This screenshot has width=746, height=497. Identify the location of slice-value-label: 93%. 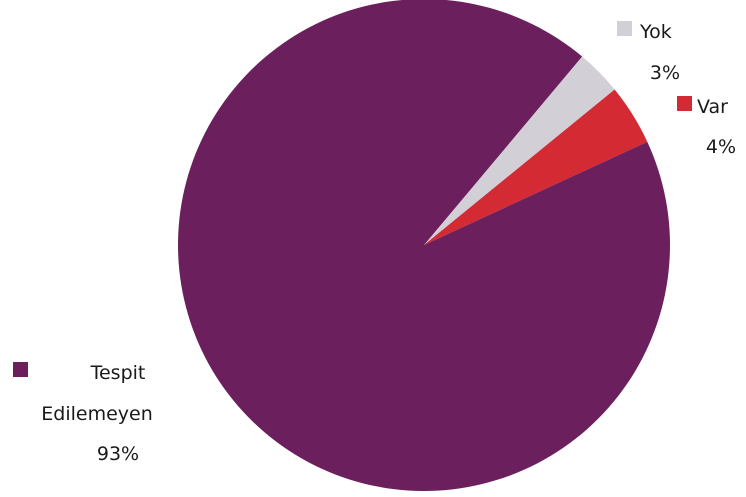
(118, 454).